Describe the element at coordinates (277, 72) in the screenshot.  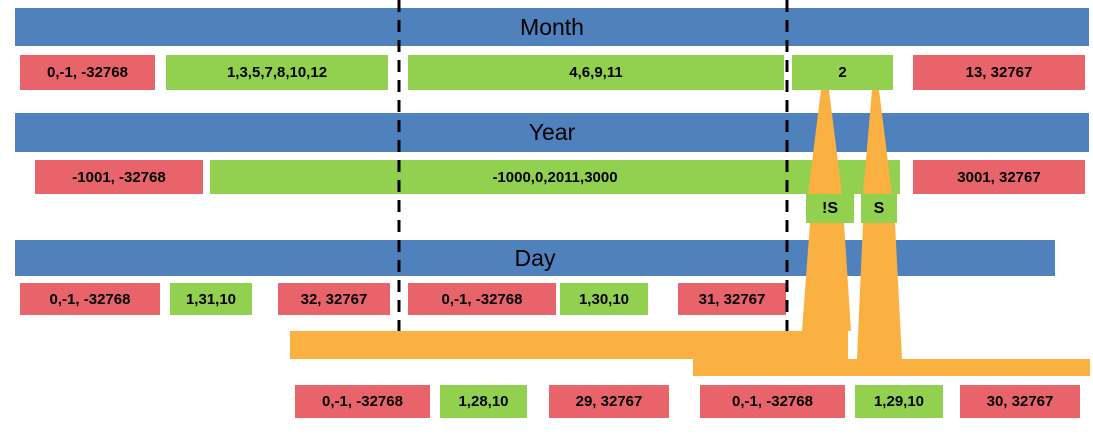
I see `month-31day-class: 1,3,5,7,8,10,12` at that location.